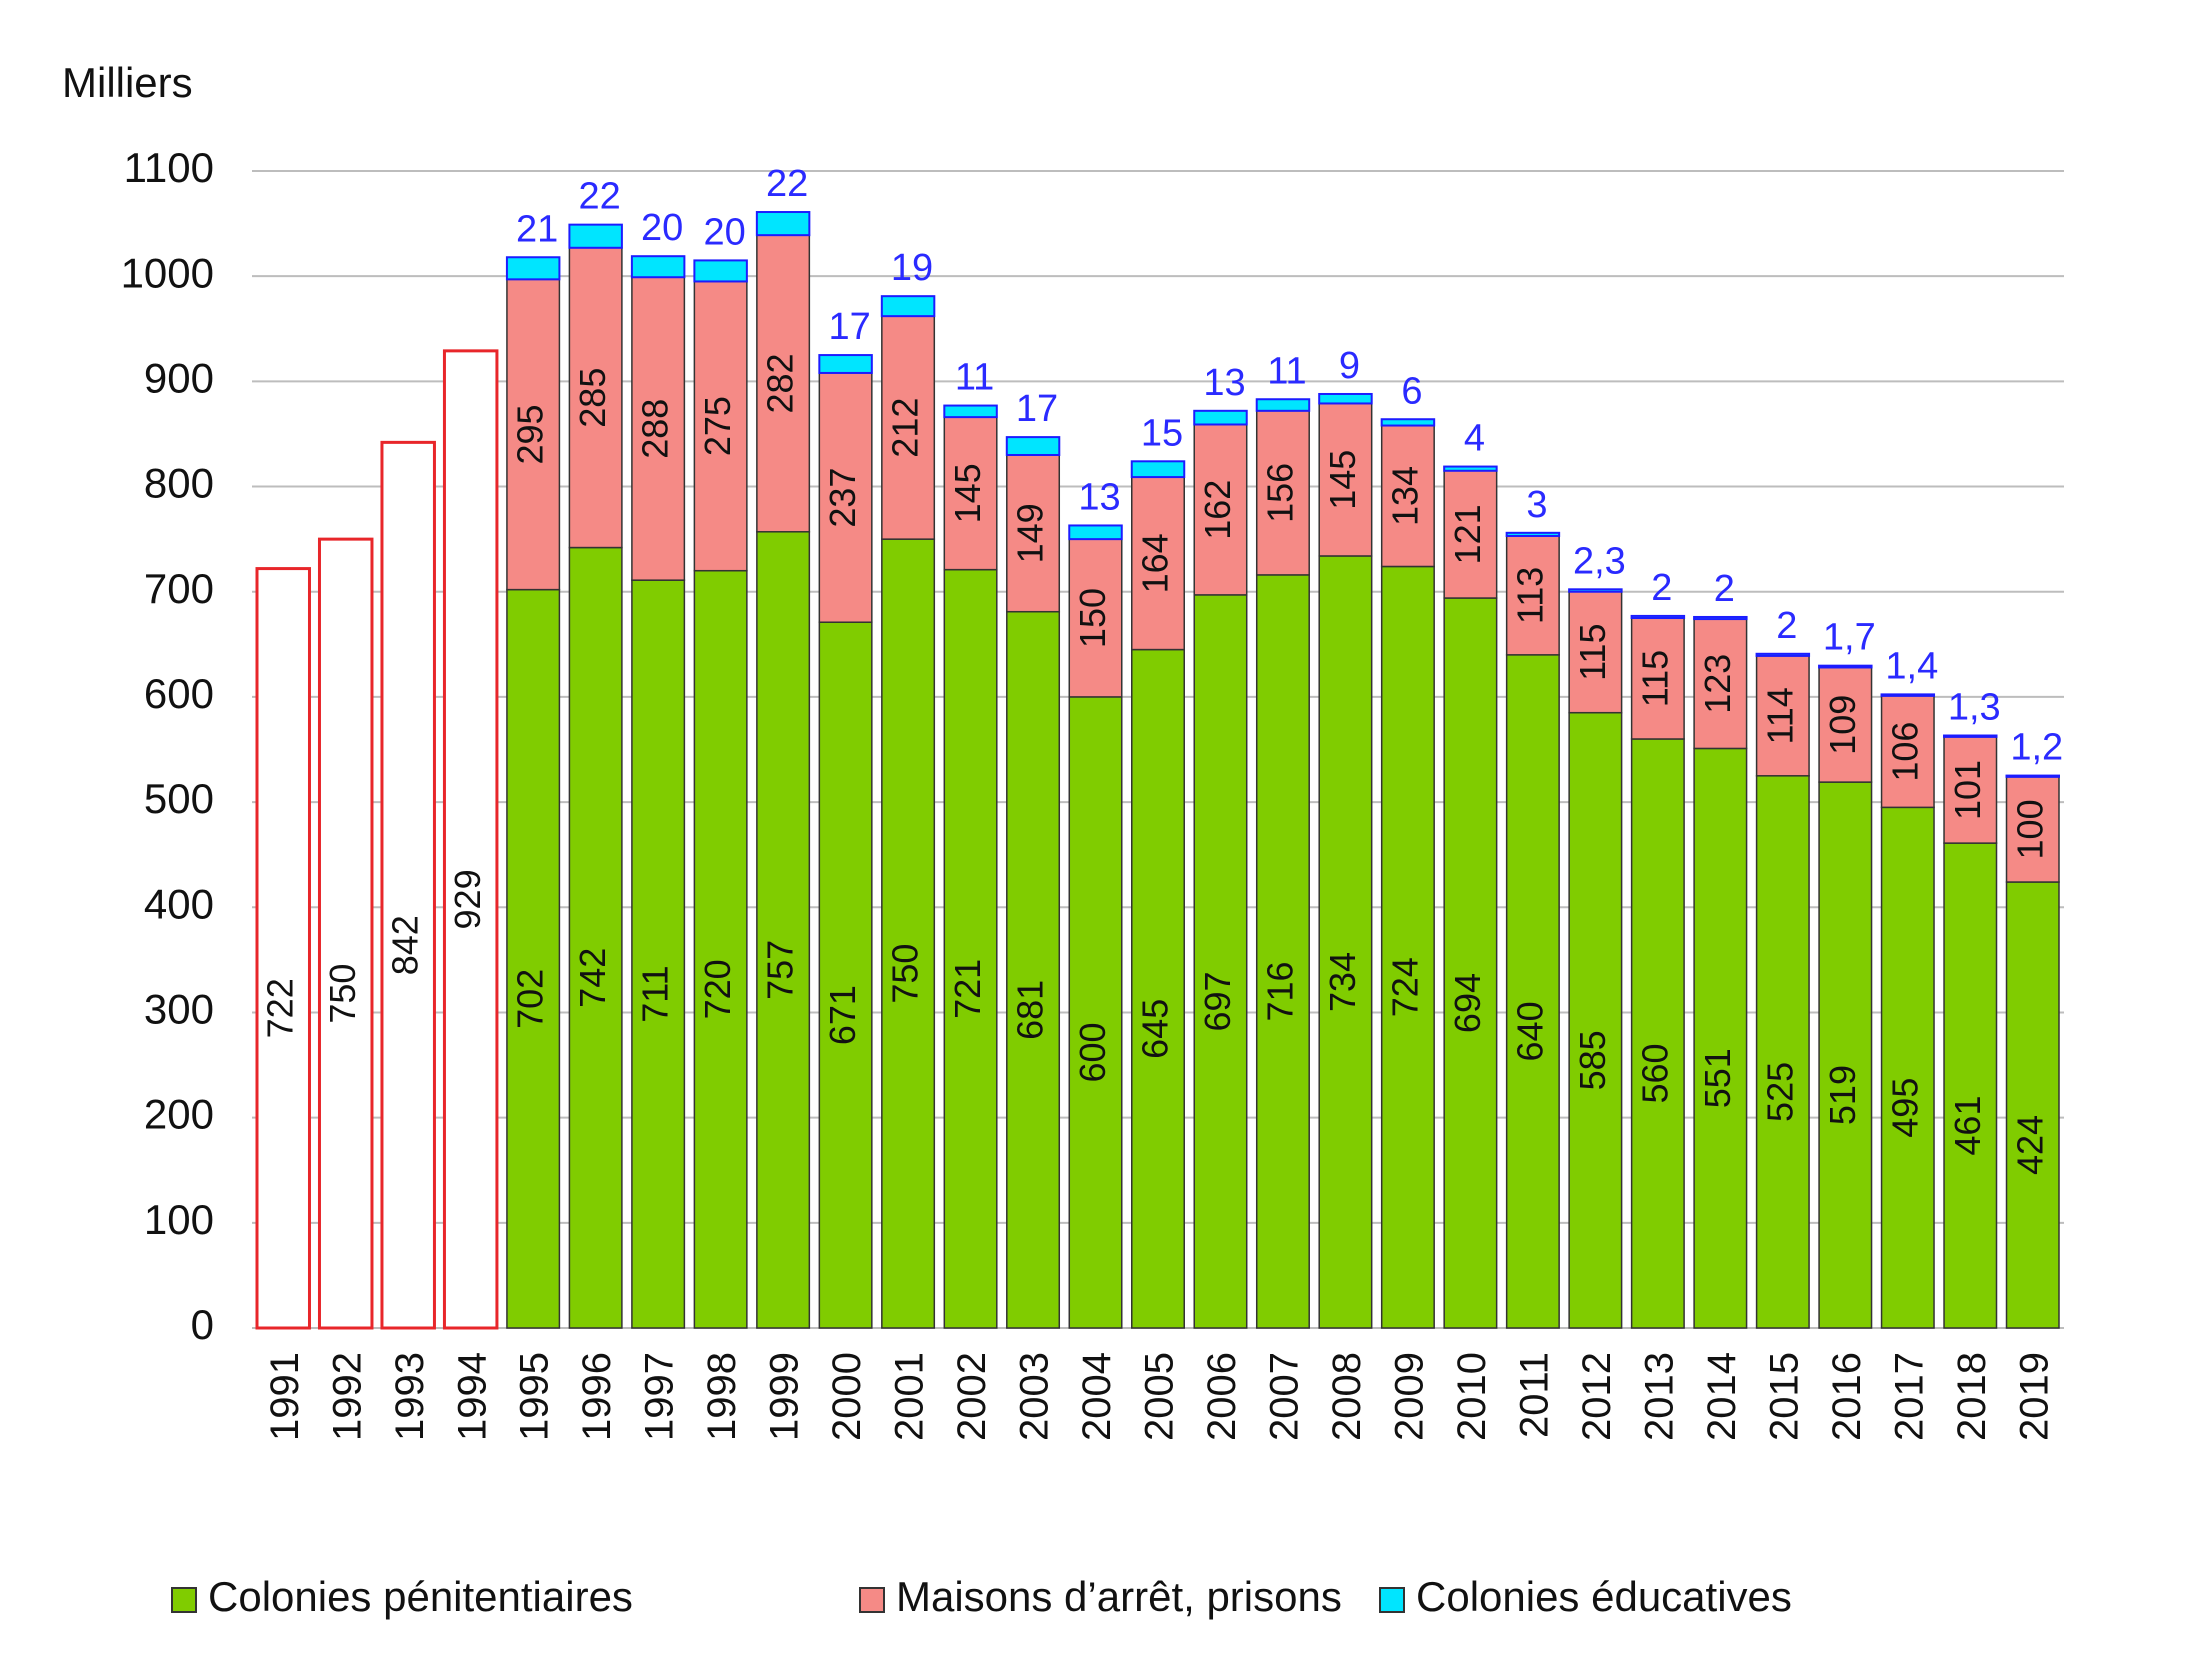 This screenshot has height=1654, width=2200. What do you see at coordinates (472, 1396) in the screenshot?
I see `x-tick-label: 1994` at bounding box center [472, 1396].